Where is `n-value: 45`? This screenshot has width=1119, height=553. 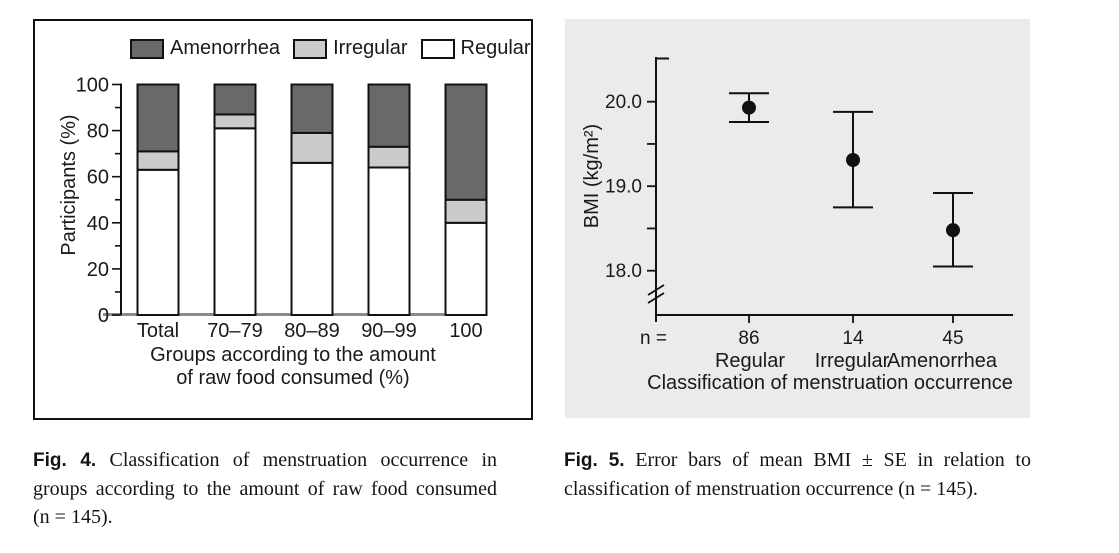
n-value: 45 is located at coordinates (952, 338).